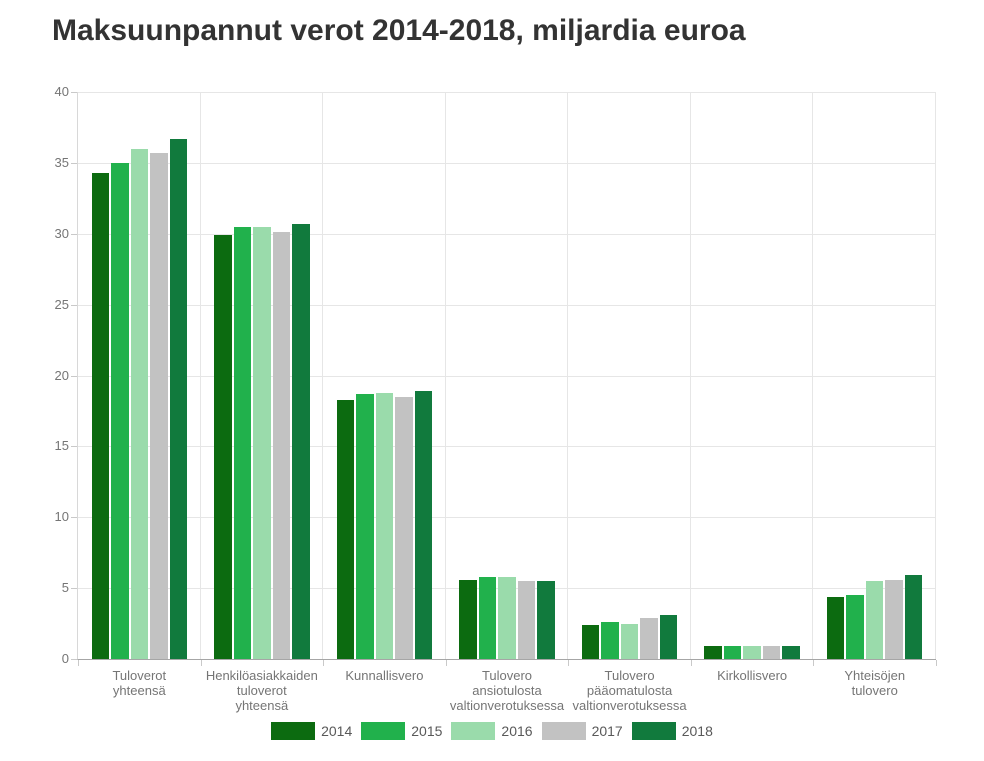  Describe the element at coordinates (697, 731) in the screenshot. I see `legend-label: 2018` at that location.